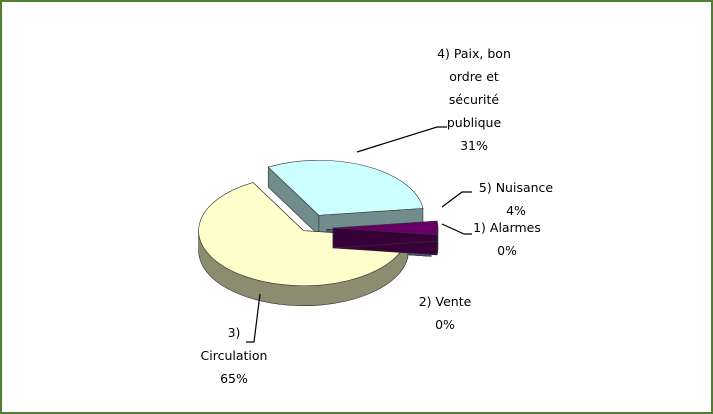  I want to click on category-label: 1) Alarmes, so click(507, 227).